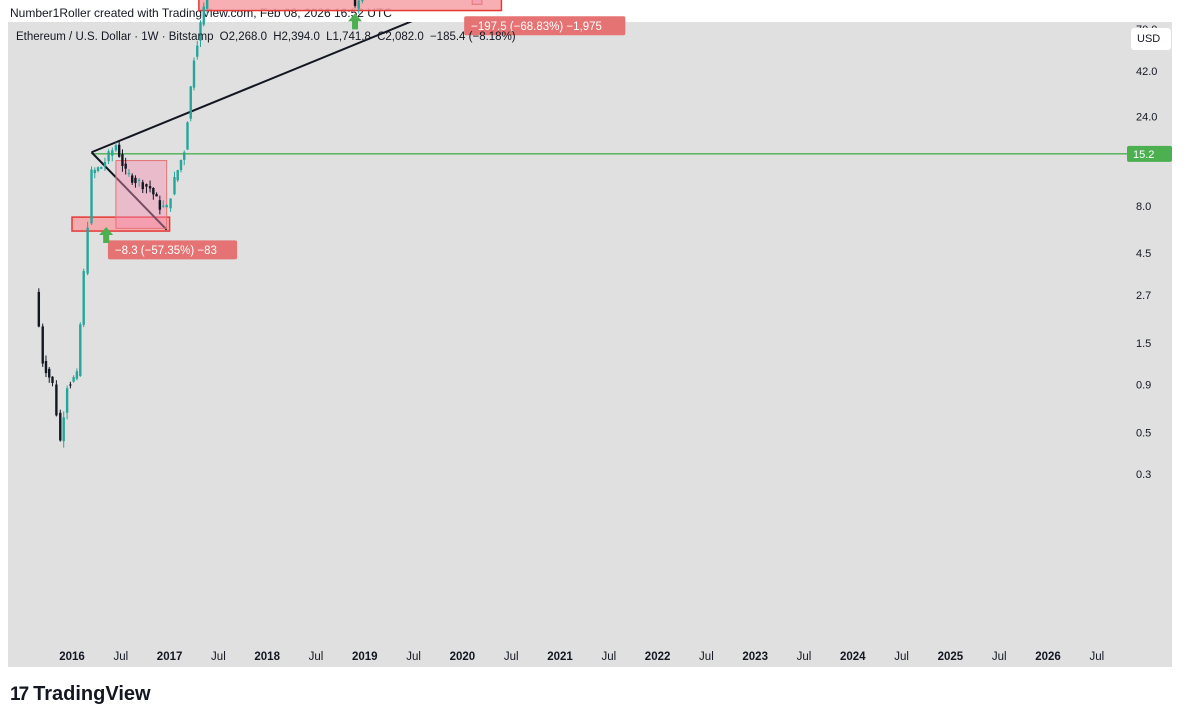 The image size is (1200, 721). I want to click on y-tick-label: 1.5, so click(1143, 344).